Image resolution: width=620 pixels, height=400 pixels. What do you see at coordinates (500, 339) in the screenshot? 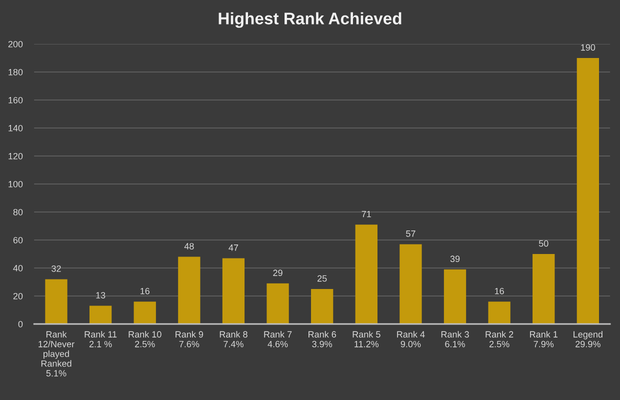
I see `x-tick-label: Rank 2 2.5%` at bounding box center [500, 339].